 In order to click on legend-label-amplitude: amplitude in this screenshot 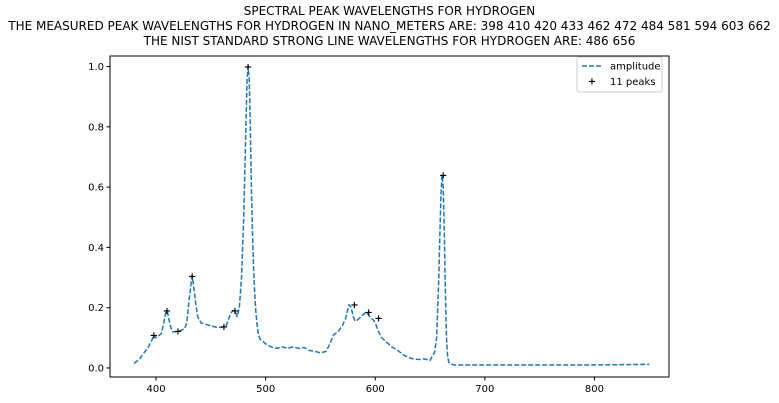, I will do `click(635, 67)`.